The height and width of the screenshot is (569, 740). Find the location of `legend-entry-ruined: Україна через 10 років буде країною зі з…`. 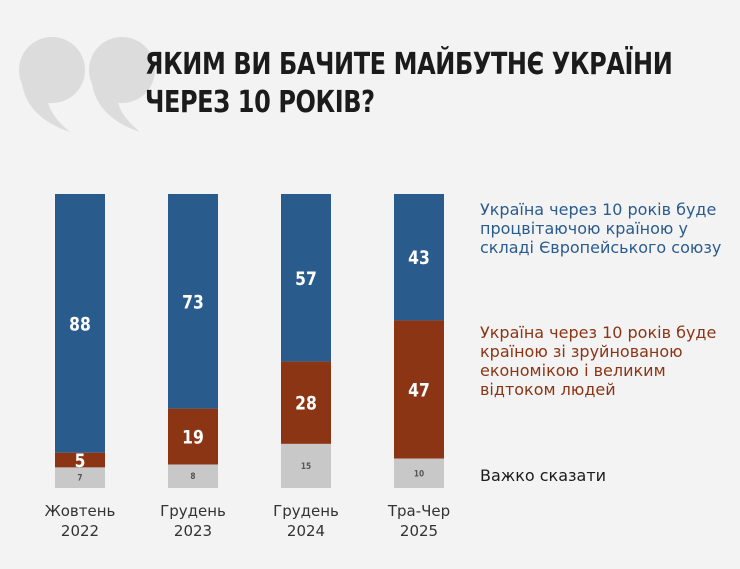

legend-entry-ruined: Україна через 10 років буде країною зі з… is located at coordinates (605, 361).